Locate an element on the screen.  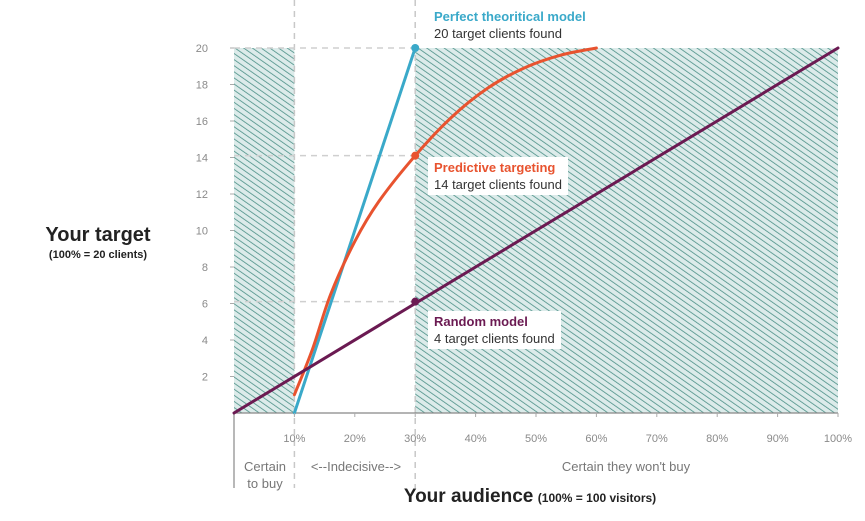
zone-certain-wont-buy-label: Certain they won't buy is located at coordinates (626, 466).